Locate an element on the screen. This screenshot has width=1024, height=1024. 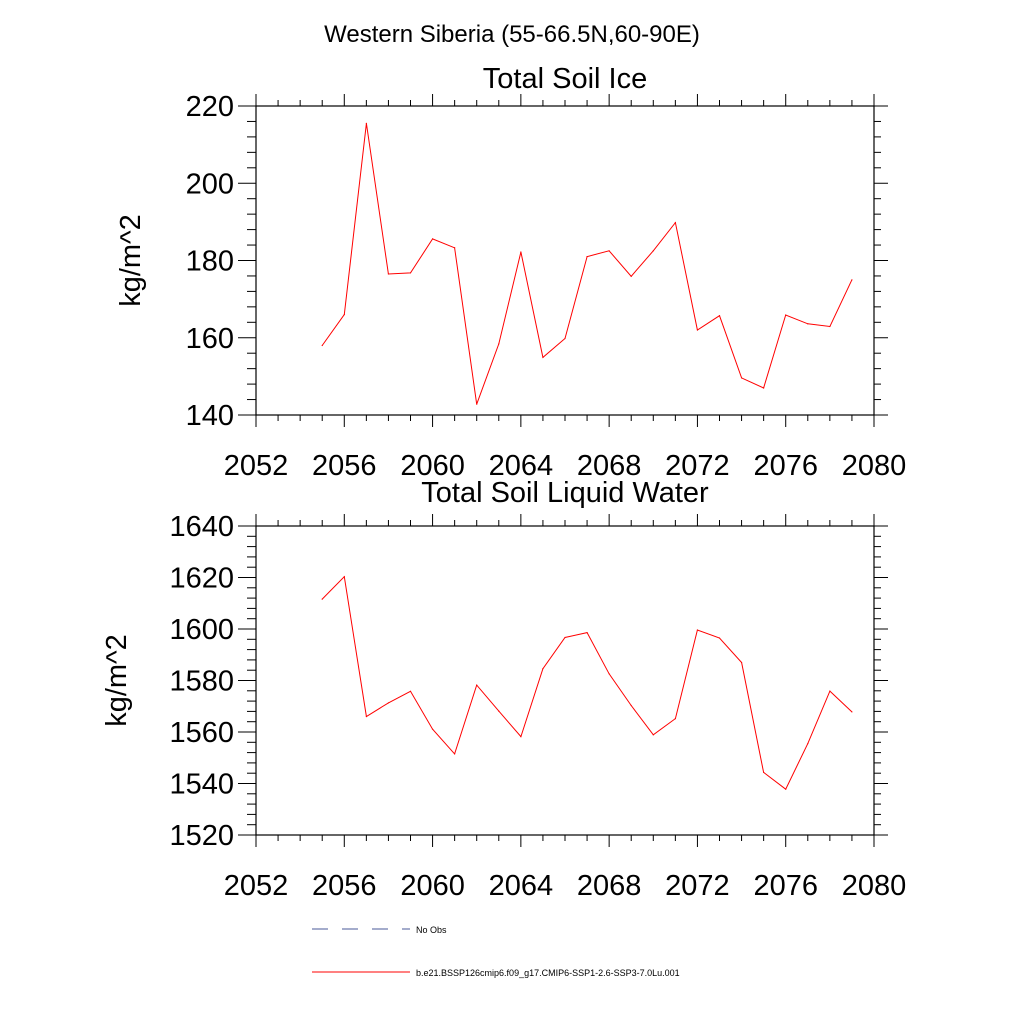
y-tick-label: 1620 is located at coordinates (201, 579).